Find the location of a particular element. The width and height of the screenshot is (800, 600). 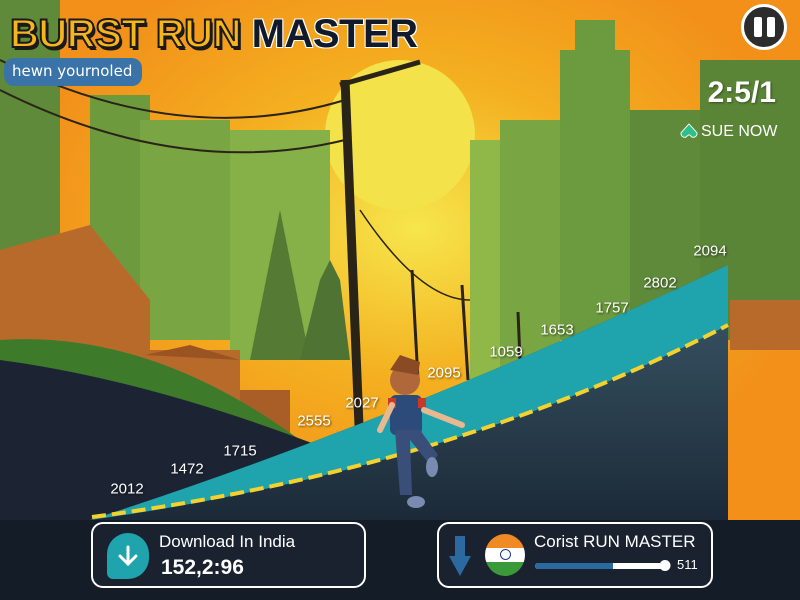

spade-icon is located at coordinates (689, 130).